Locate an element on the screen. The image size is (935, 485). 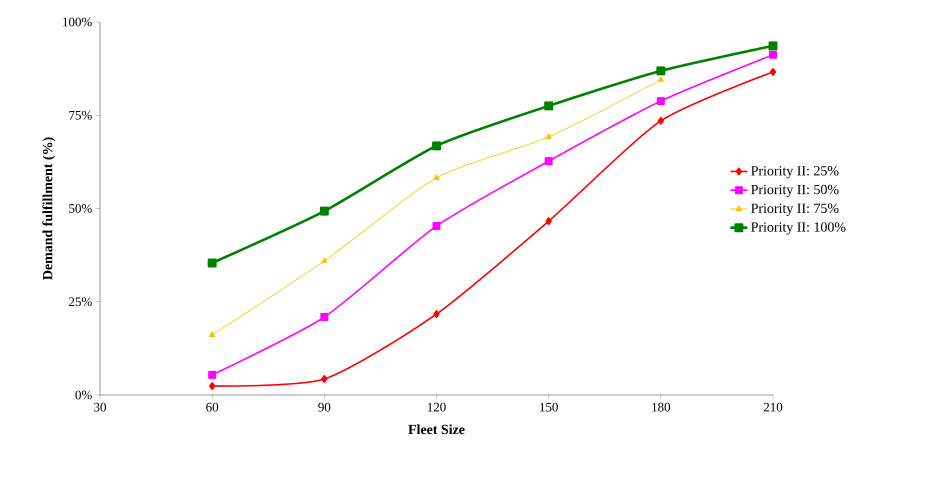
x-axis-title: Fleet Size is located at coordinates (436, 429).